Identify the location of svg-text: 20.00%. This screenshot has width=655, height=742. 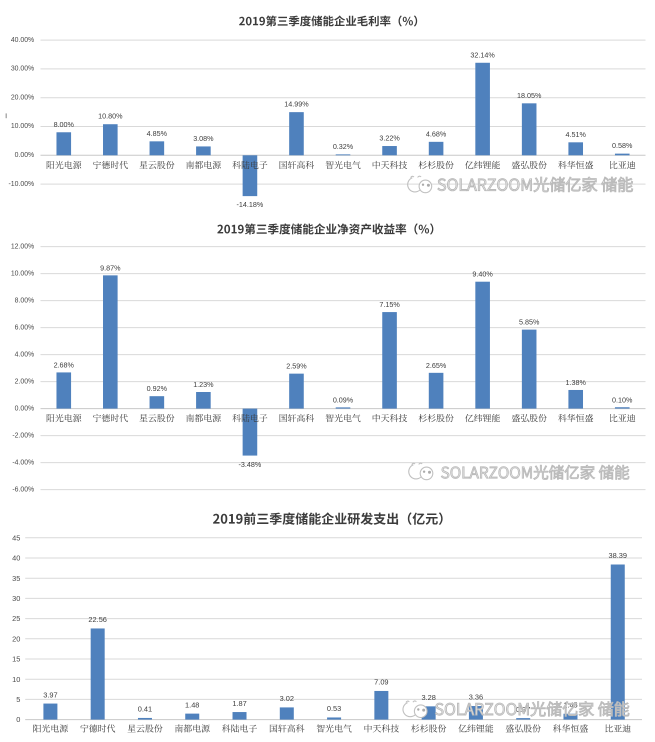
(22, 97).